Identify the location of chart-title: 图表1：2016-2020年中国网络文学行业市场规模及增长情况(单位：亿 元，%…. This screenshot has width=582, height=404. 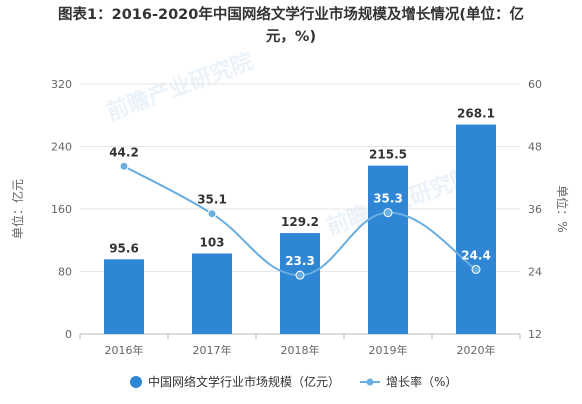
(291, 26).